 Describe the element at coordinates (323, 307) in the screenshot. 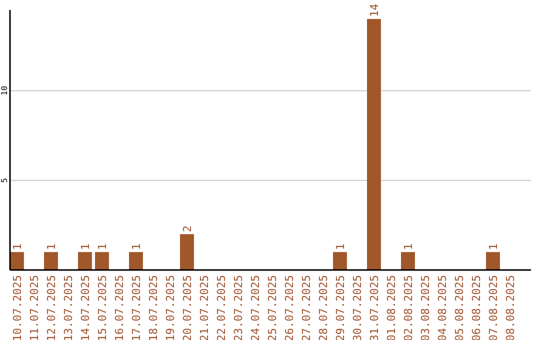

I see `x-tick-label: 28.07.2025` at that location.